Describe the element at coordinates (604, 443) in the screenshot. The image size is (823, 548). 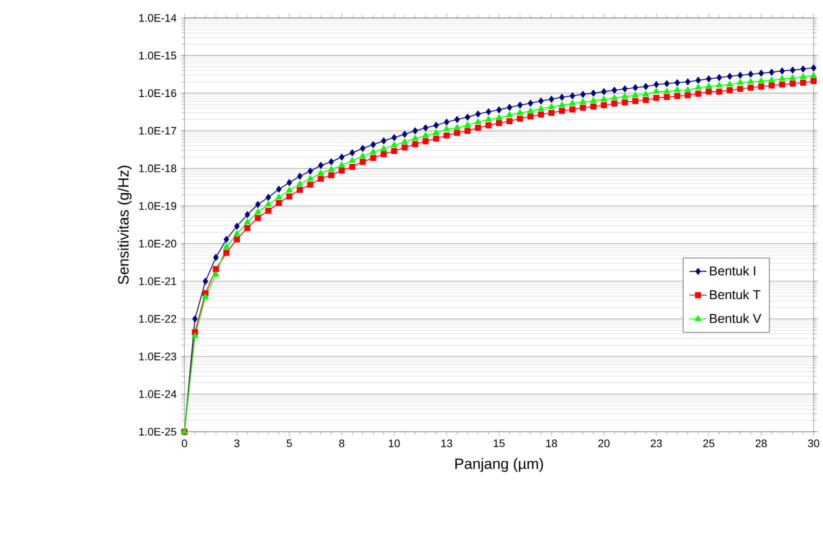
I see `x-tick-label: 20` at that location.